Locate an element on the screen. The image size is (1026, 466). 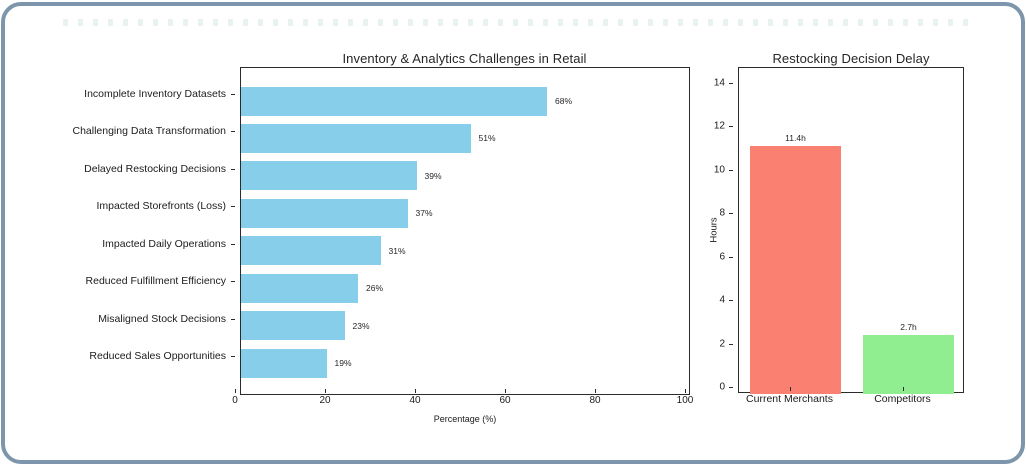
category-label: Competitors is located at coordinates (902, 399).